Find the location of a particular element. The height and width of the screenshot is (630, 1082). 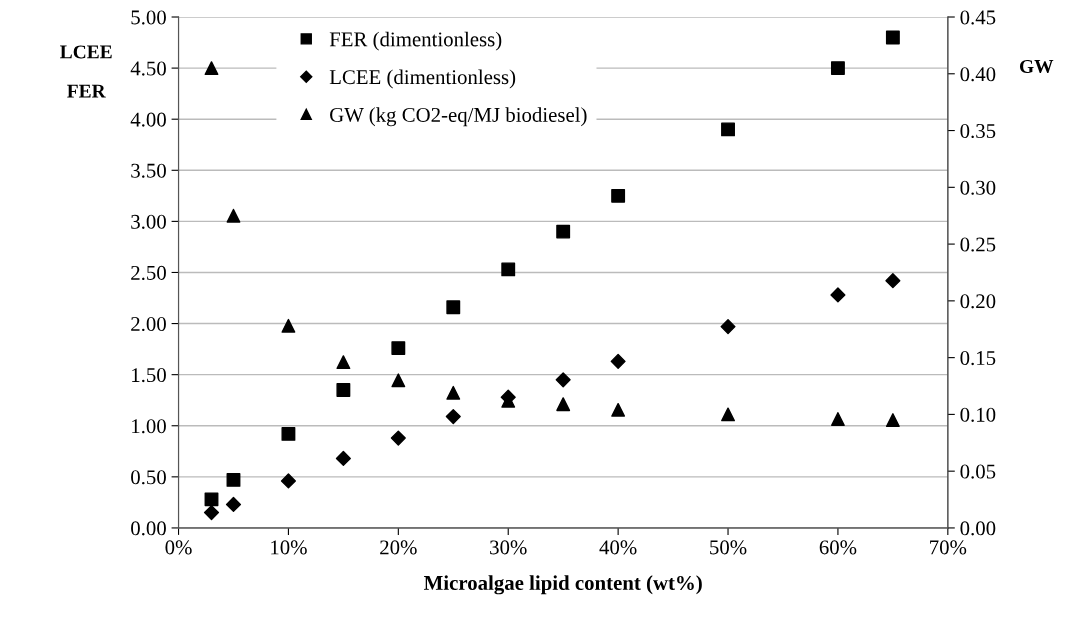

x-tick-label: 20% is located at coordinates (398, 547).